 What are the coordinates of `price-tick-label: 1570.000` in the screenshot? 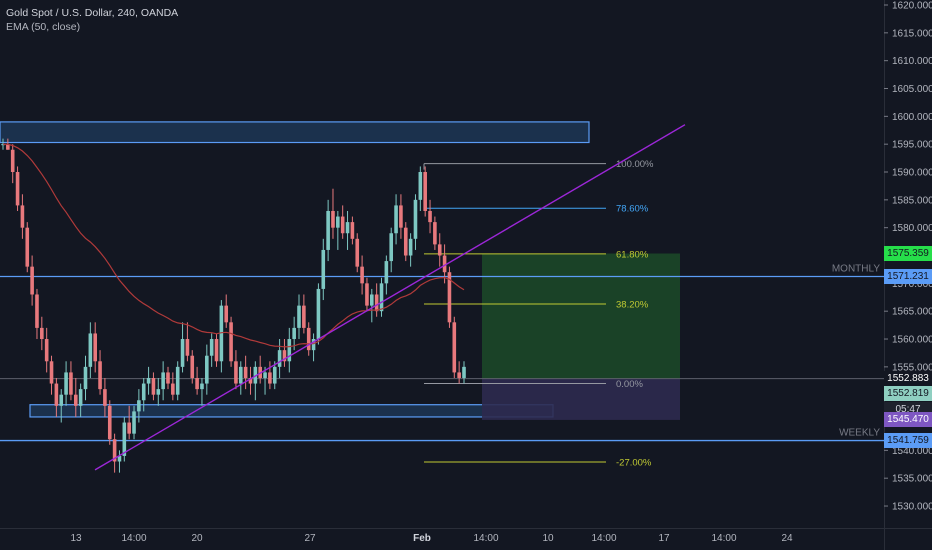 It's located at (912, 284).